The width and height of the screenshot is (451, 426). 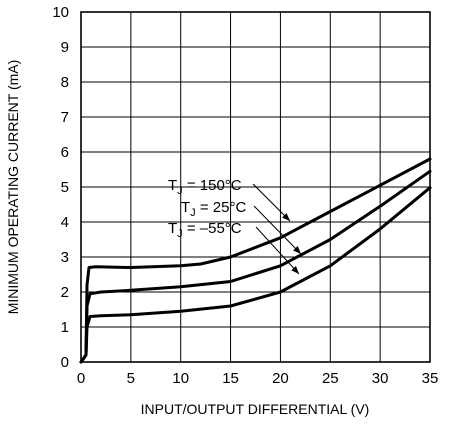 What do you see at coordinates (65, 292) in the screenshot?
I see `y-tick-label: 2` at bounding box center [65, 292].